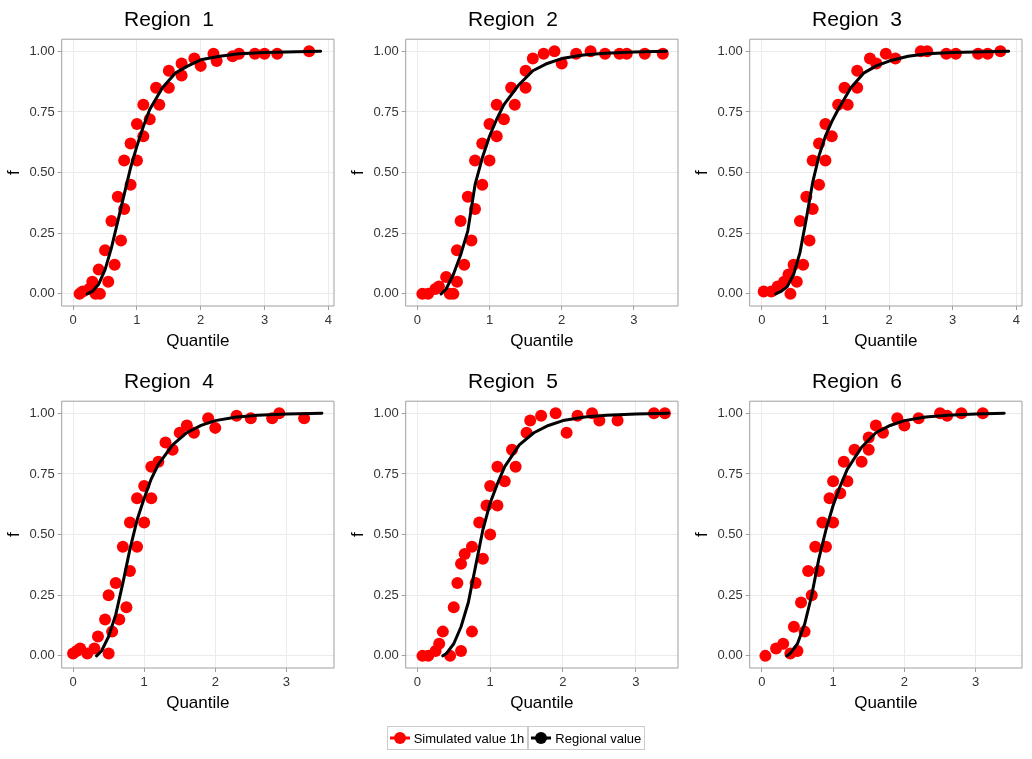  What do you see at coordinates (513, 381) in the screenshot?
I see `chart-title: Region 5` at bounding box center [513, 381].